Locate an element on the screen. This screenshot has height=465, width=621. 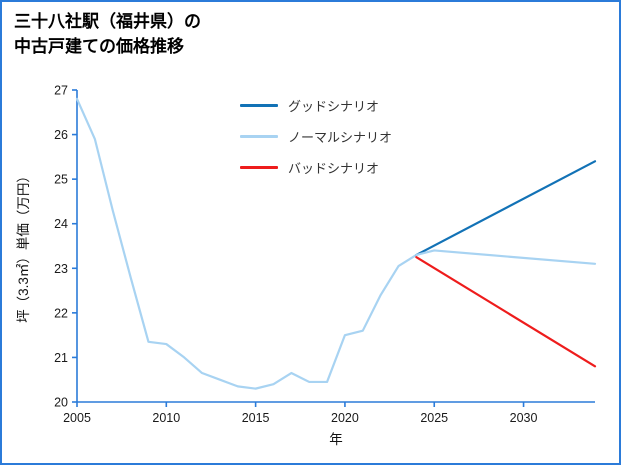
legend-item-bad: バッドシナリオ is located at coordinates (316, 167).